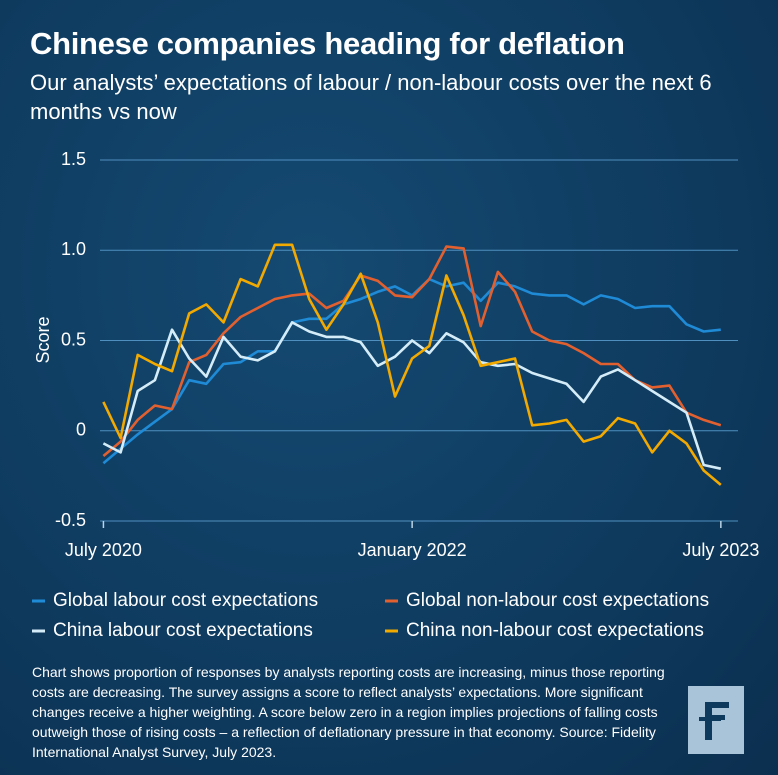 This screenshot has height=775, width=778. I want to click on chart-title: Chinese companies heading for deflation, so click(327, 43).